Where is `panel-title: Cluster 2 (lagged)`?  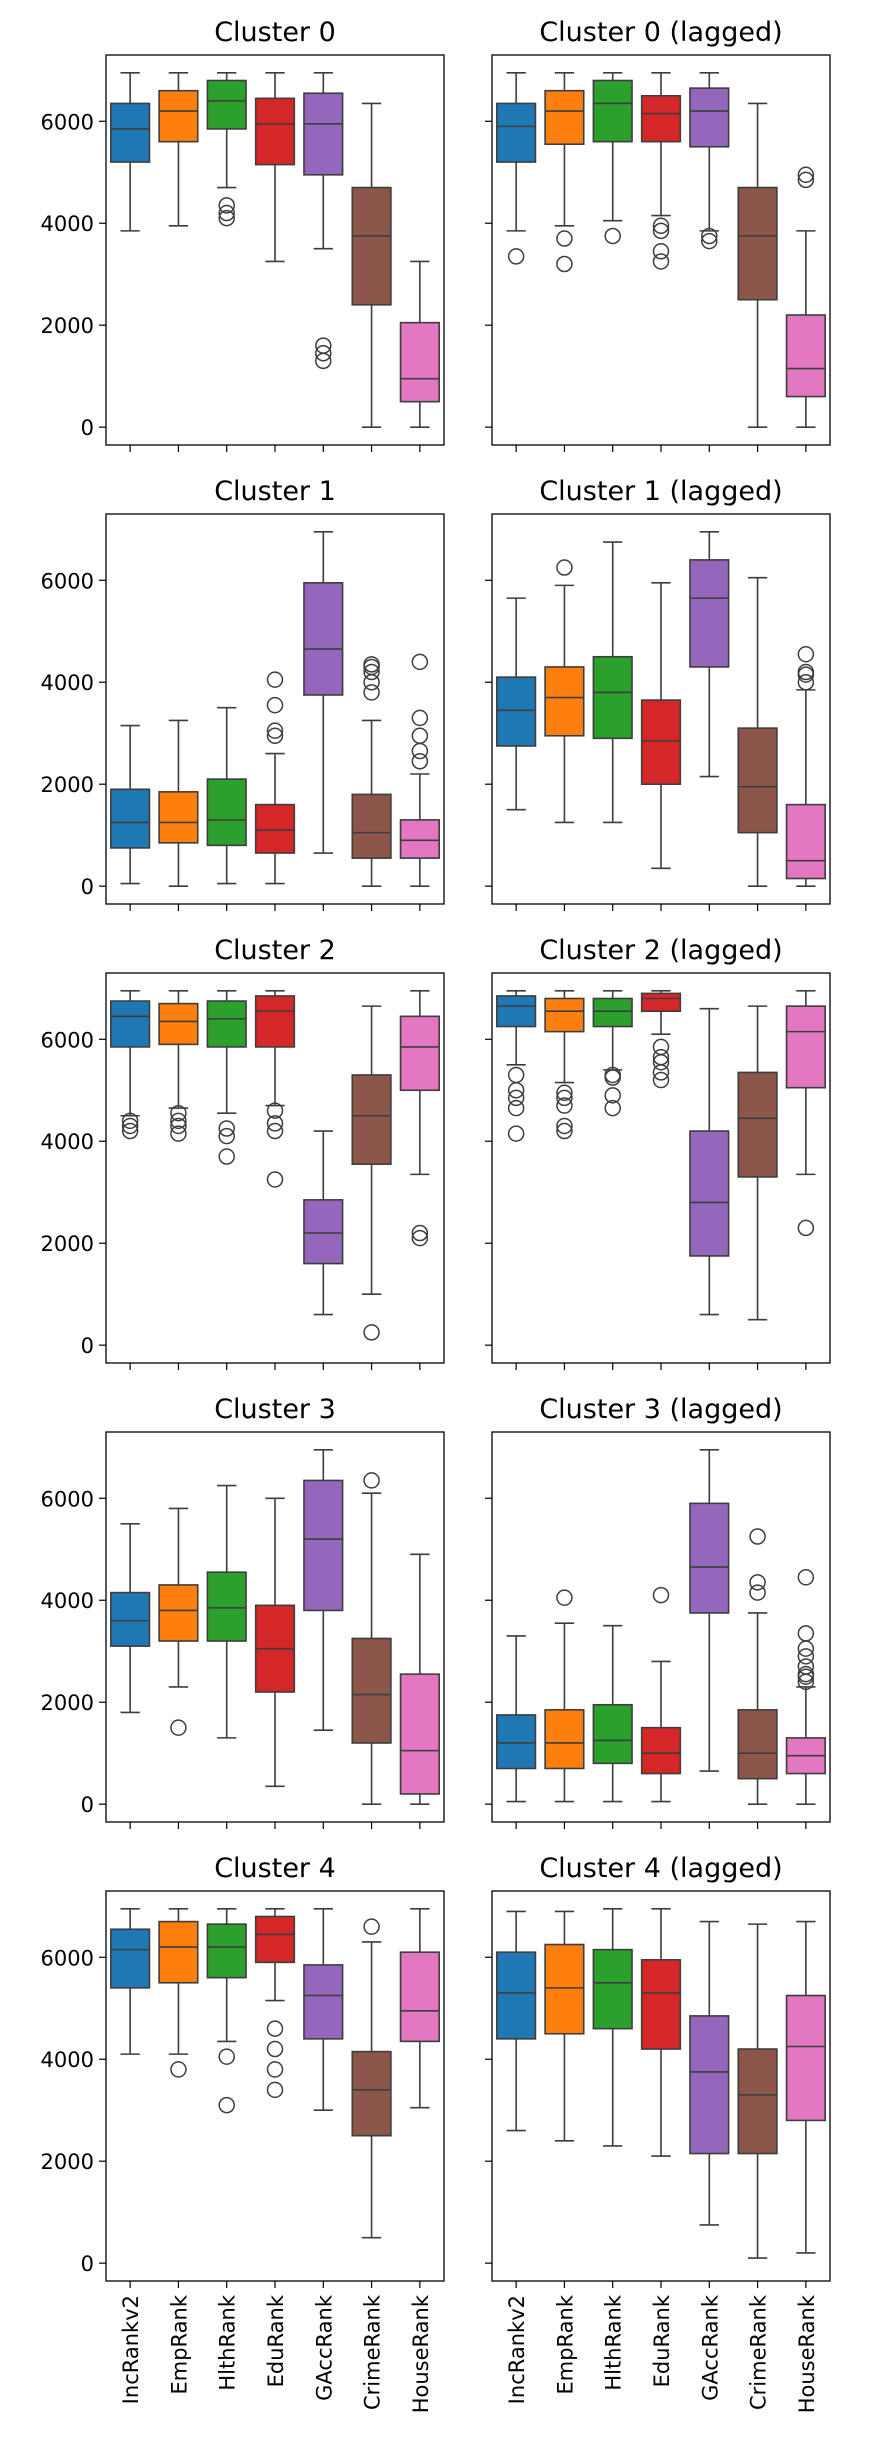 panel-title: Cluster 2 (lagged) is located at coordinates (660, 950).